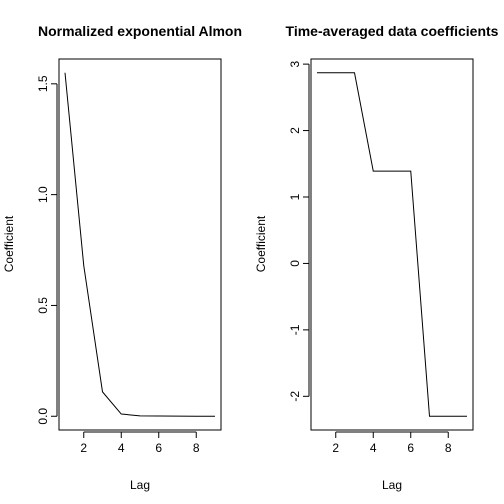 The image size is (504, 504). Describe the element at coordinates (43, 305) in the screenshot. I see `y-tick-label: 0.5` at that location.